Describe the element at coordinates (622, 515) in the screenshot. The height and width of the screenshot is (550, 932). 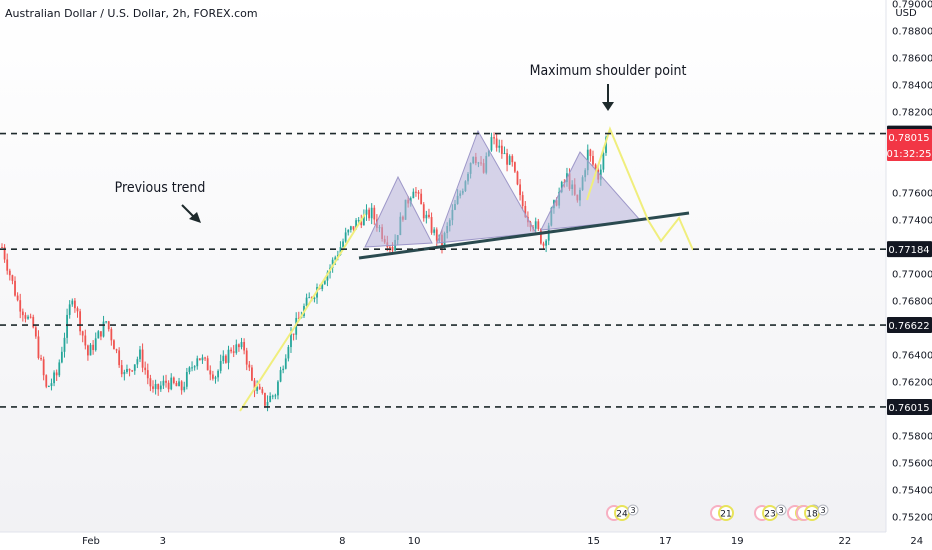
I see `event-badge-label: 24` at that location.